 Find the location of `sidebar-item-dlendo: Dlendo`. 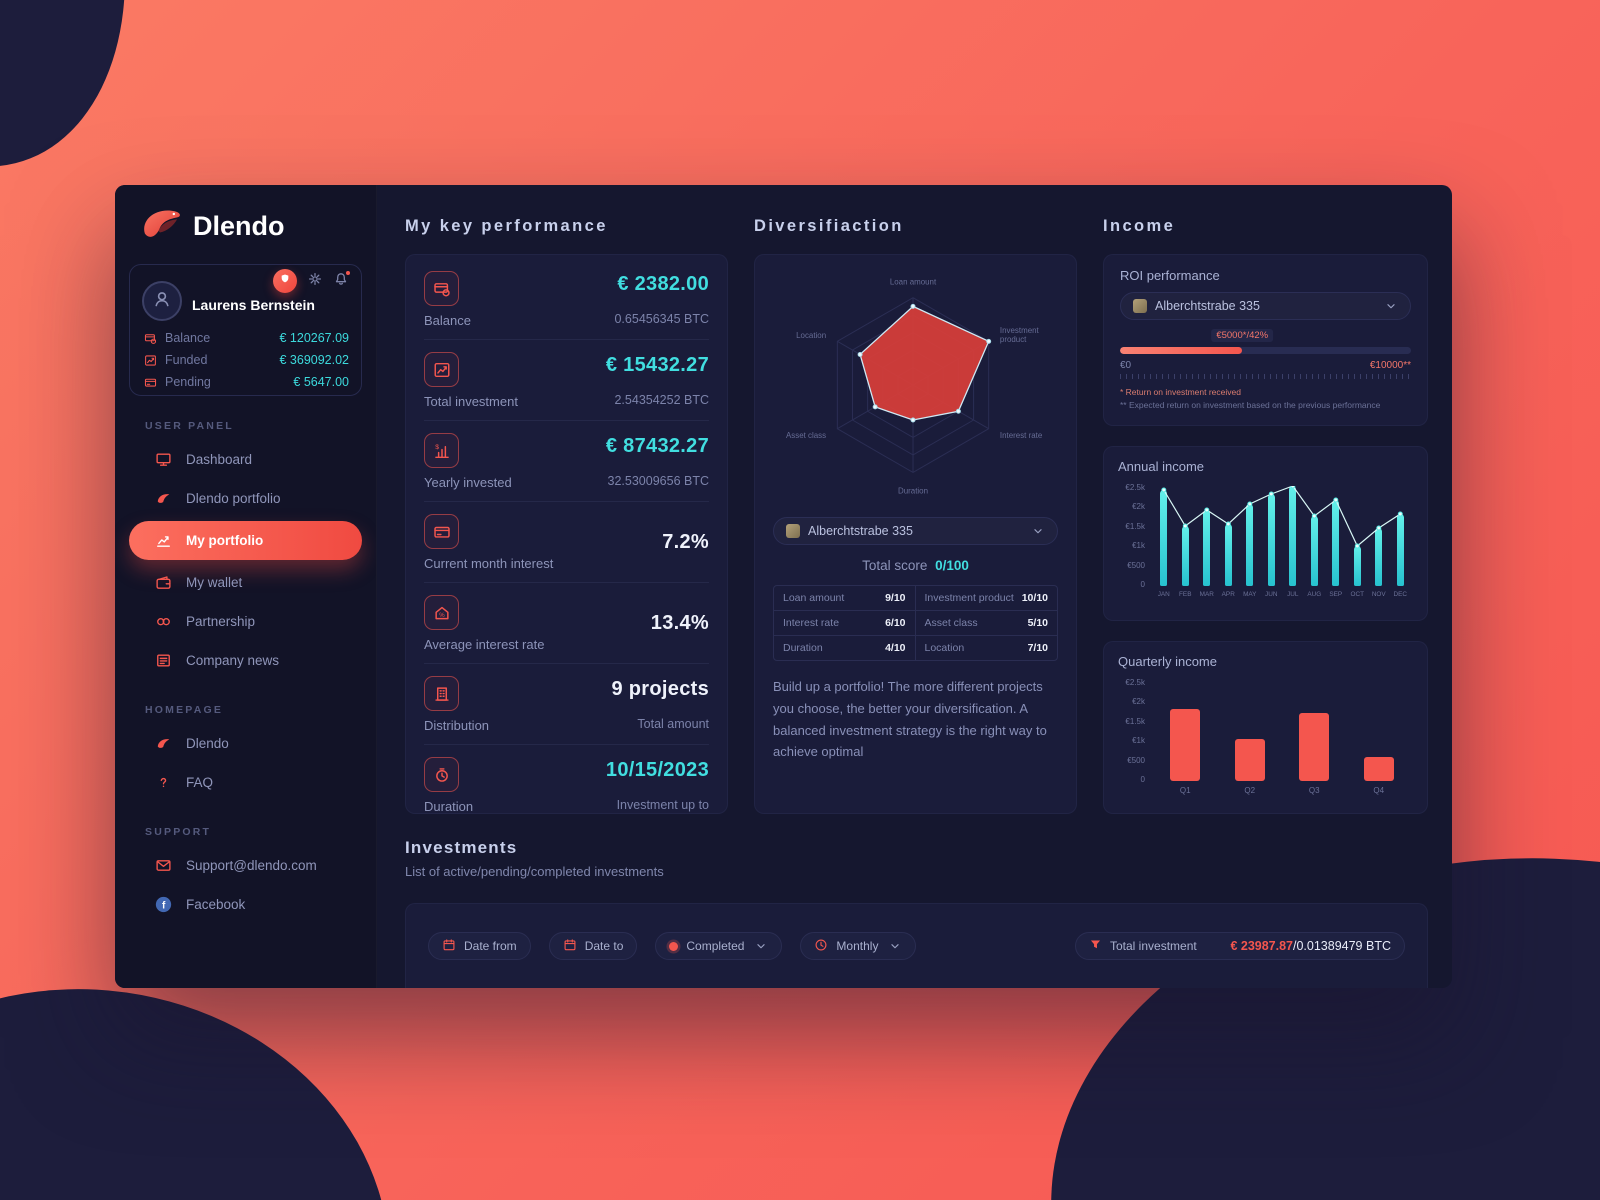

sidebar-item-dlendo: Dlendo is located at coordinates (245, 743).